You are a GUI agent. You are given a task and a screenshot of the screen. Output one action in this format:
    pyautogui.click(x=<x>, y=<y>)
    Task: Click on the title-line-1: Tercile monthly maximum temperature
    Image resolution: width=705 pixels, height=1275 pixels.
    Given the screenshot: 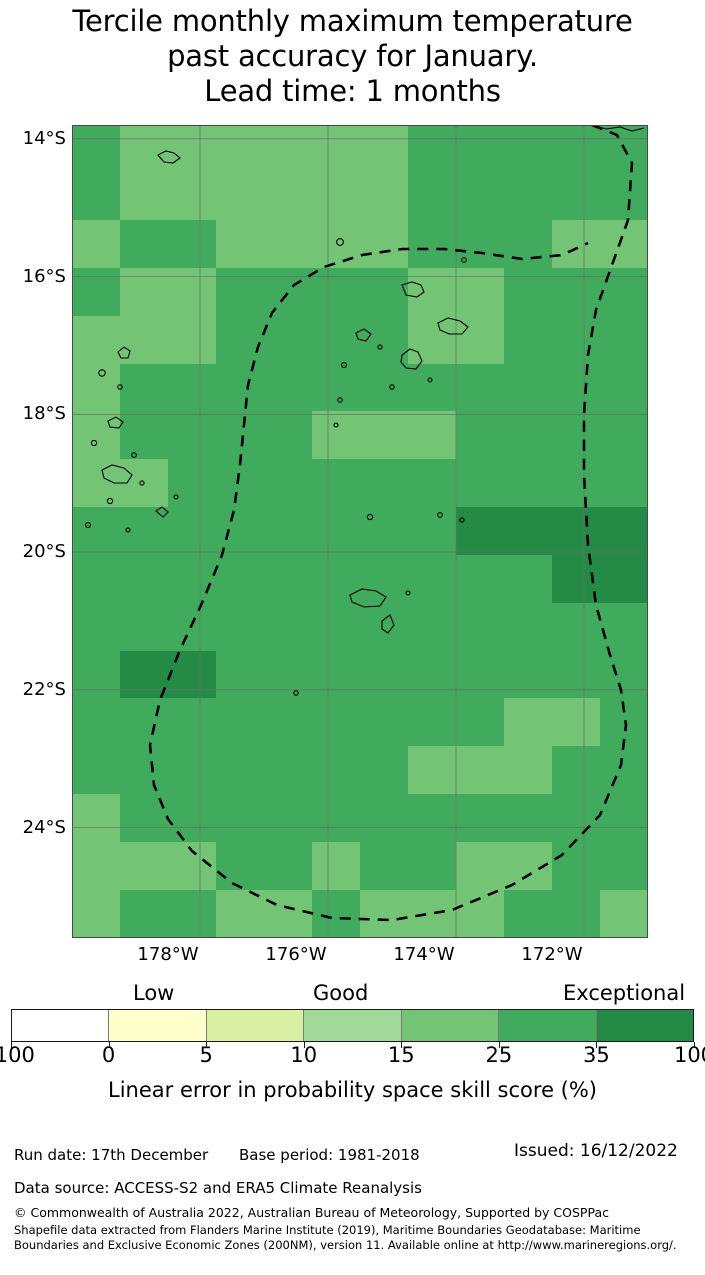 What is the action you would take?
    pyautogui.click(x=352, y=21)
    